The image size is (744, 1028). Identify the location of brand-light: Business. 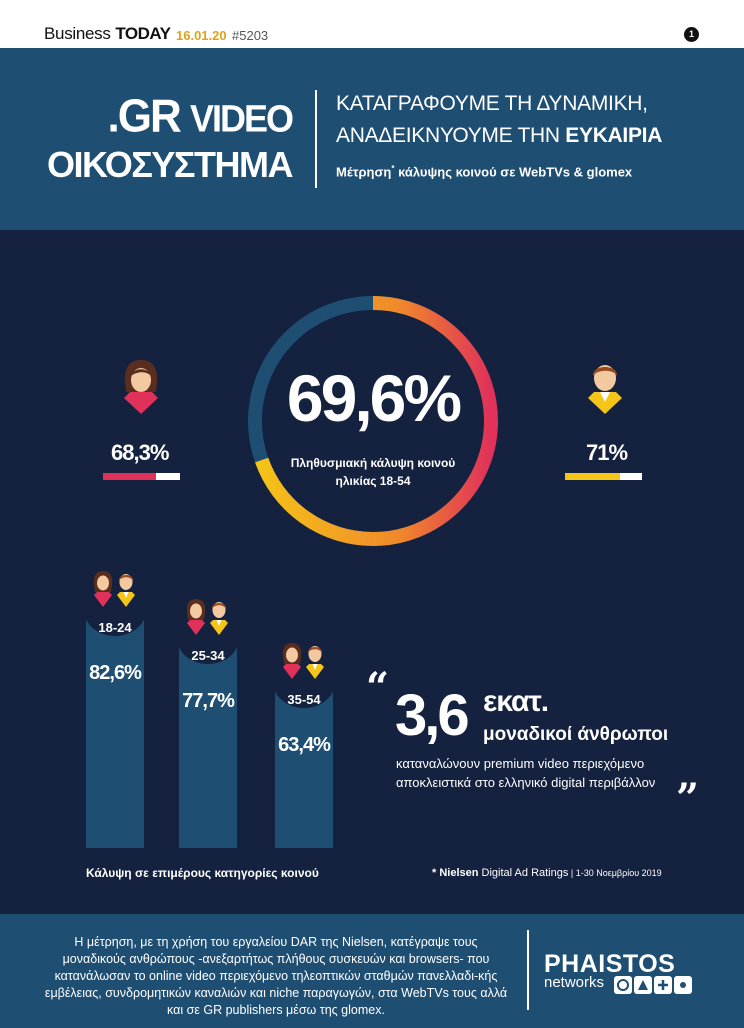
(77, 33).